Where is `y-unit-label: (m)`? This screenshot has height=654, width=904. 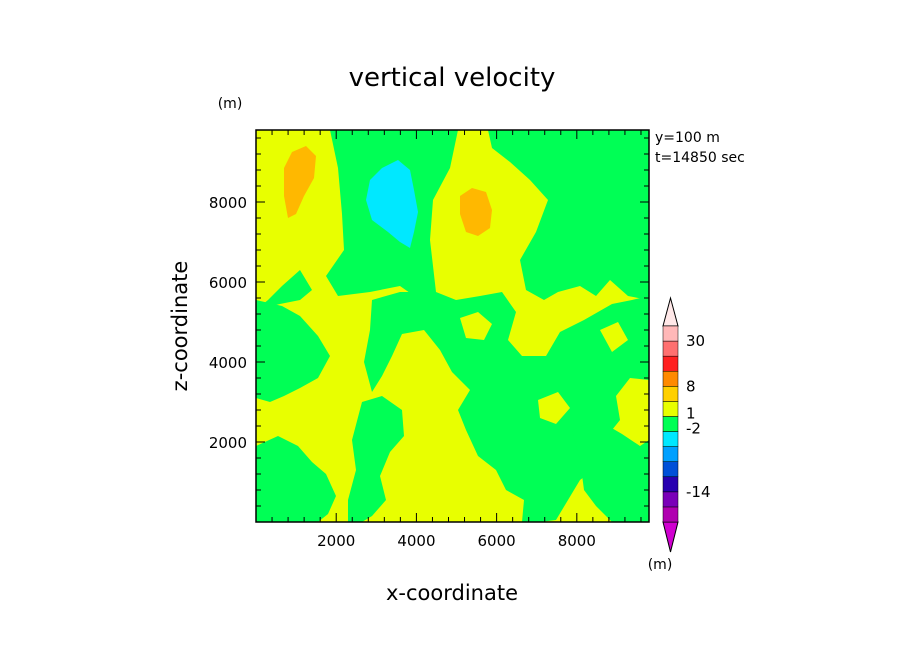
y-unit-label: (m) is located at coordinates (230, 104).